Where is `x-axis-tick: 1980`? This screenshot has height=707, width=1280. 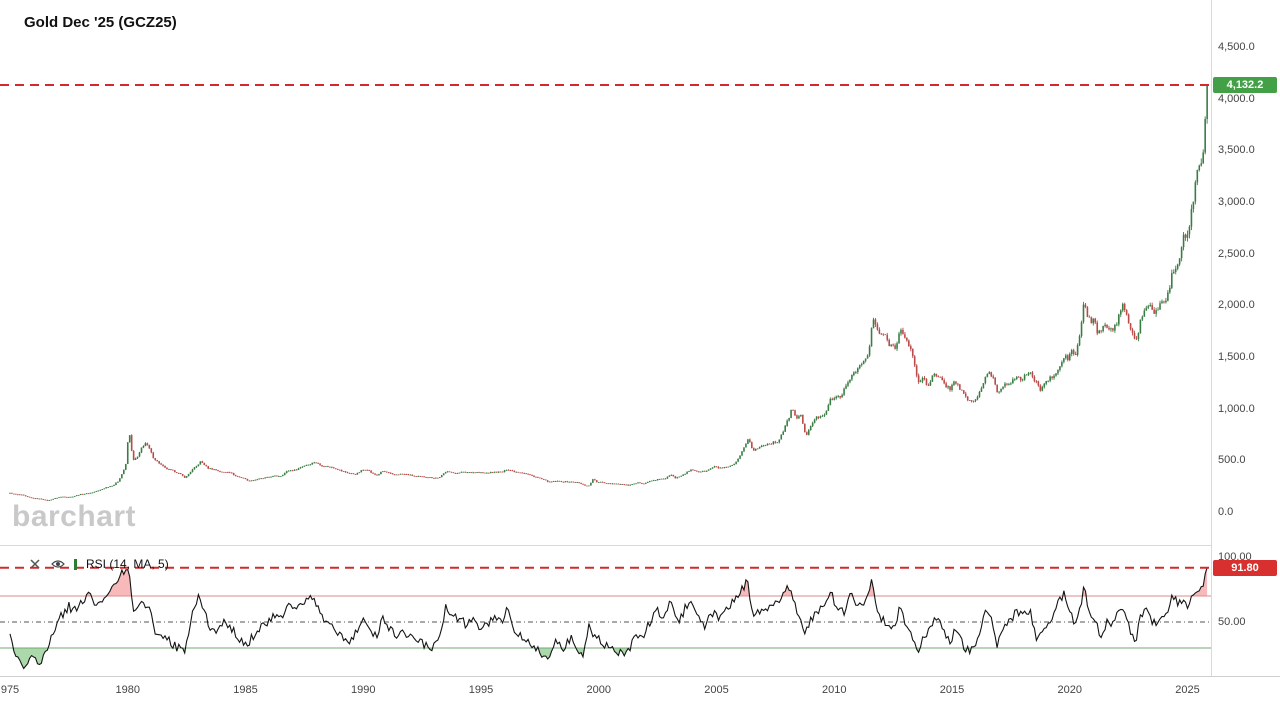 x-axis-tick: 1980 is located at coordinates (127, 690).